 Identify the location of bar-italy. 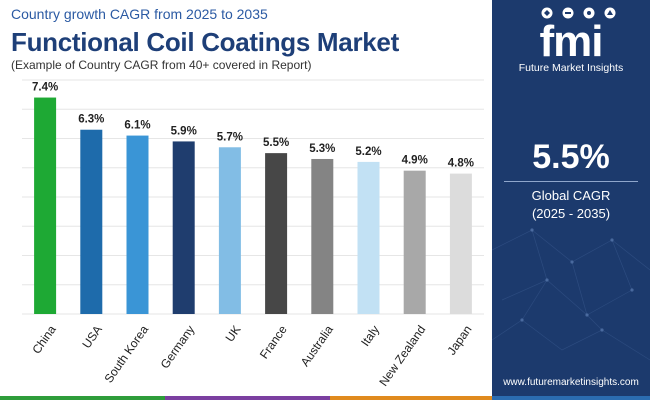
(368, 237).